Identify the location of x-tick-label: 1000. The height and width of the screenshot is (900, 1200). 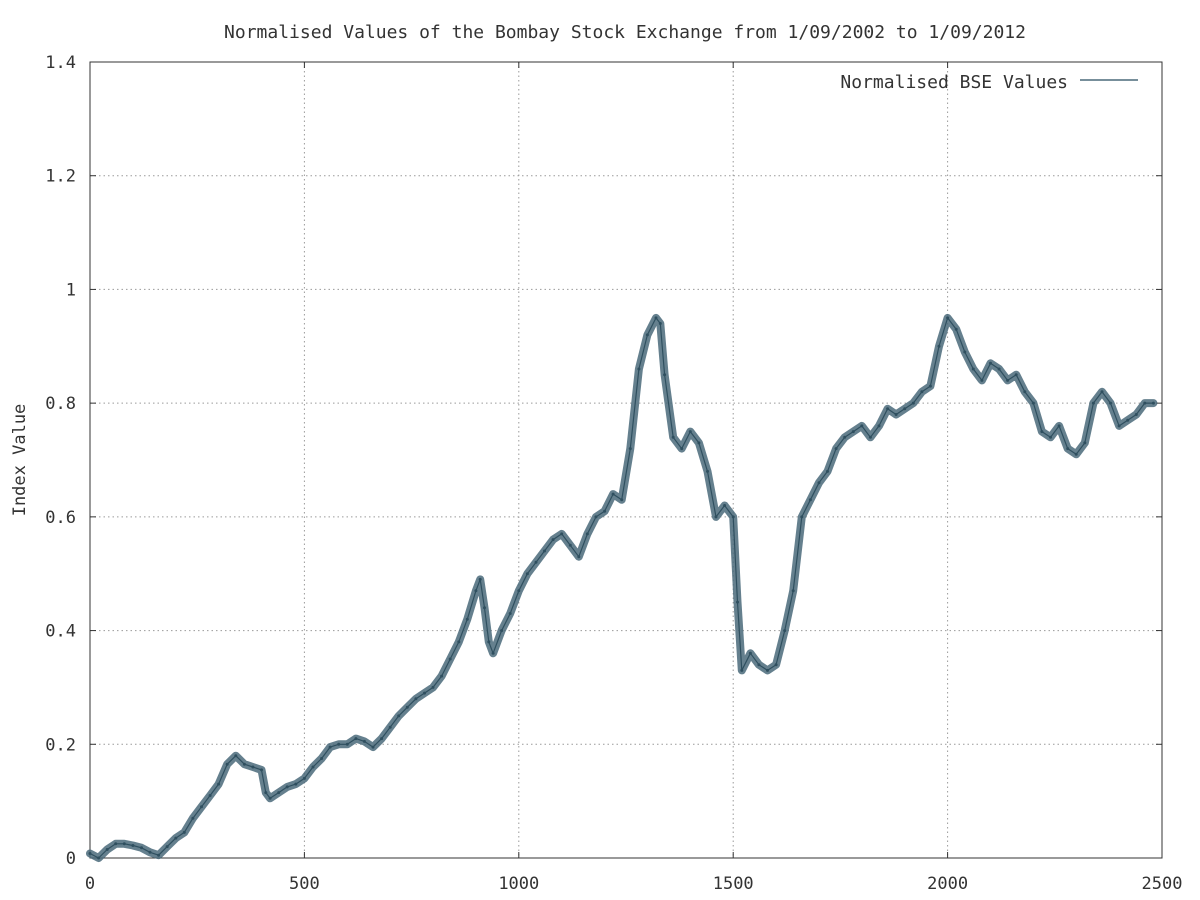
(518, 884).